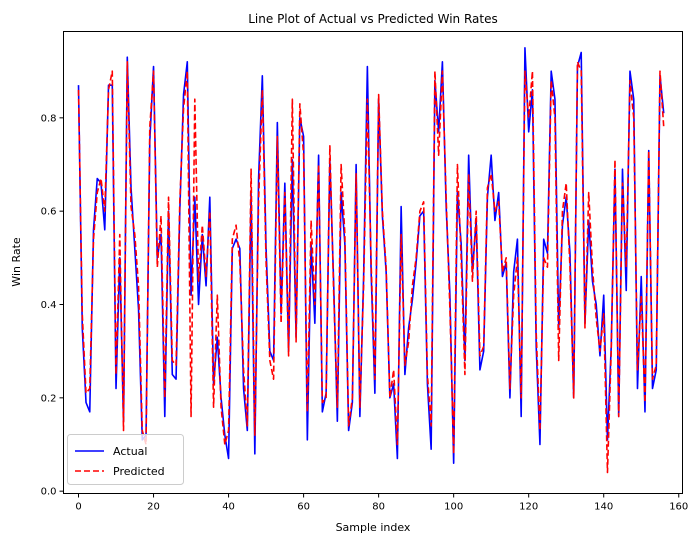 This screenshot has height=545, width=691. I want to click on legend-box, so click(125, 459).